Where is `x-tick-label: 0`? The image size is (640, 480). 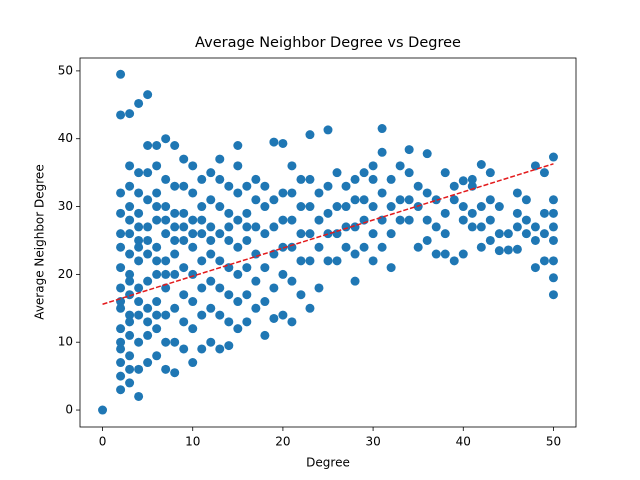
x-tick-label: 0 is located at coordinates (103, 442).